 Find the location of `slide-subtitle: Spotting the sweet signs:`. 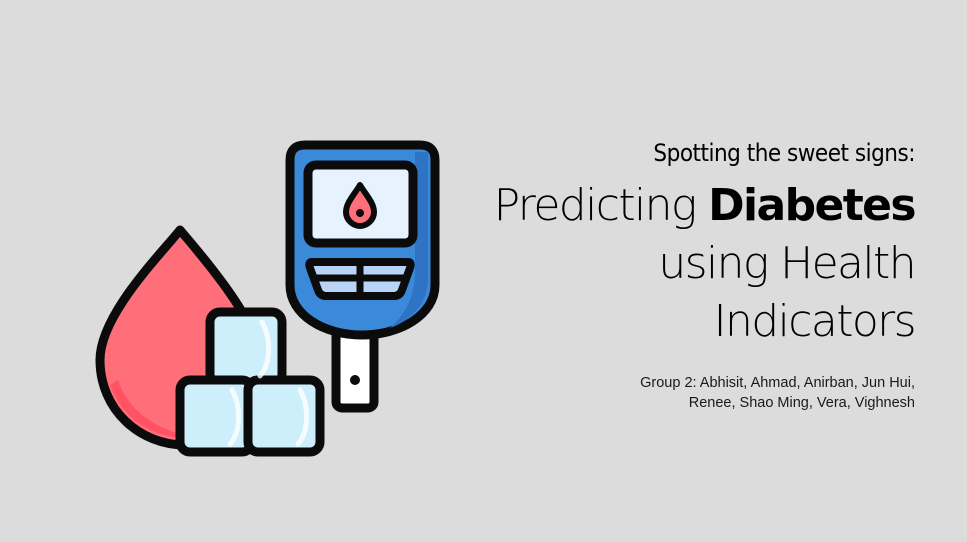

slide-subtitle: Spotting the sweet signs: is located at coordinates (784, 153).